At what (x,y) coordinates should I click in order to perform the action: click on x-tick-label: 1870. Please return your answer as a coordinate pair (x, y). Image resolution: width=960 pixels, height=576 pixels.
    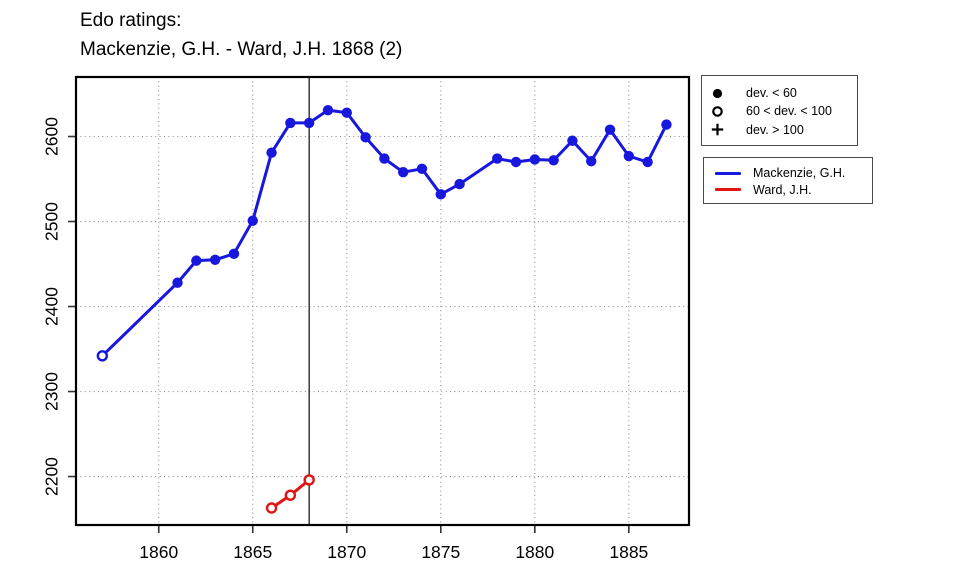
    Looking at the image, I should click on (346, 552).